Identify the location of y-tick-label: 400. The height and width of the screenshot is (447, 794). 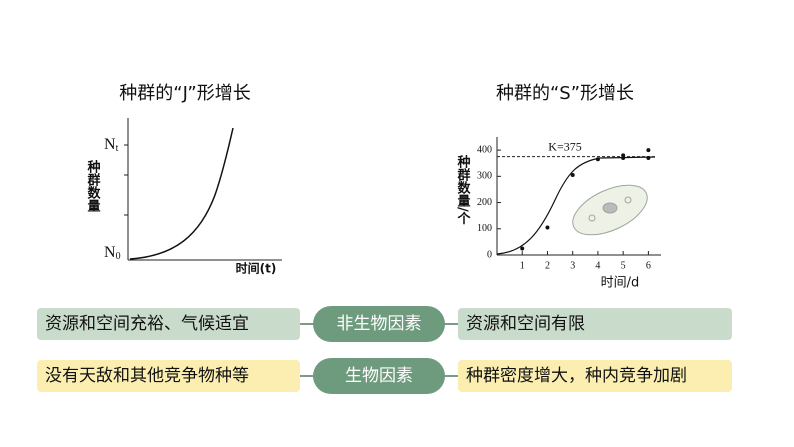
(484, 149).